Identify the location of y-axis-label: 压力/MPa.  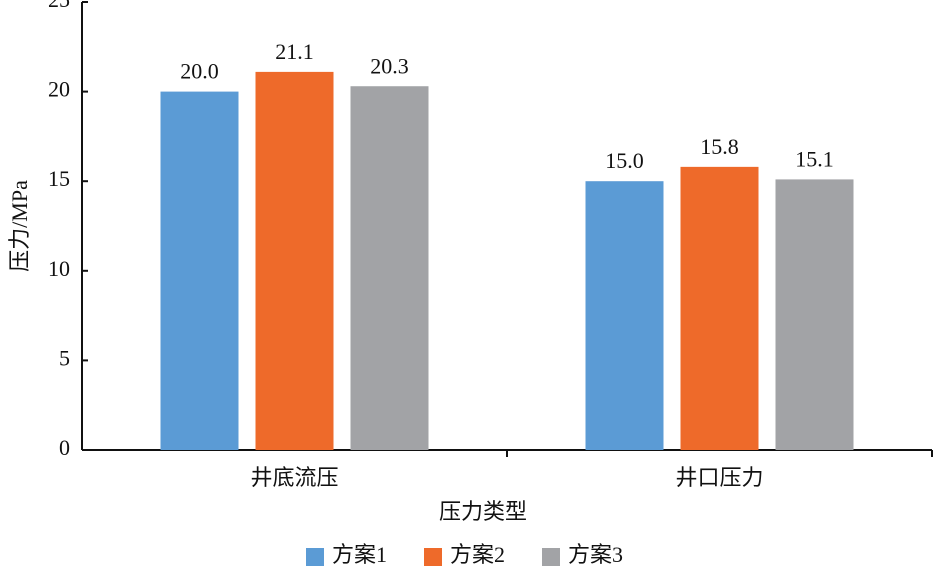
(19, 226).